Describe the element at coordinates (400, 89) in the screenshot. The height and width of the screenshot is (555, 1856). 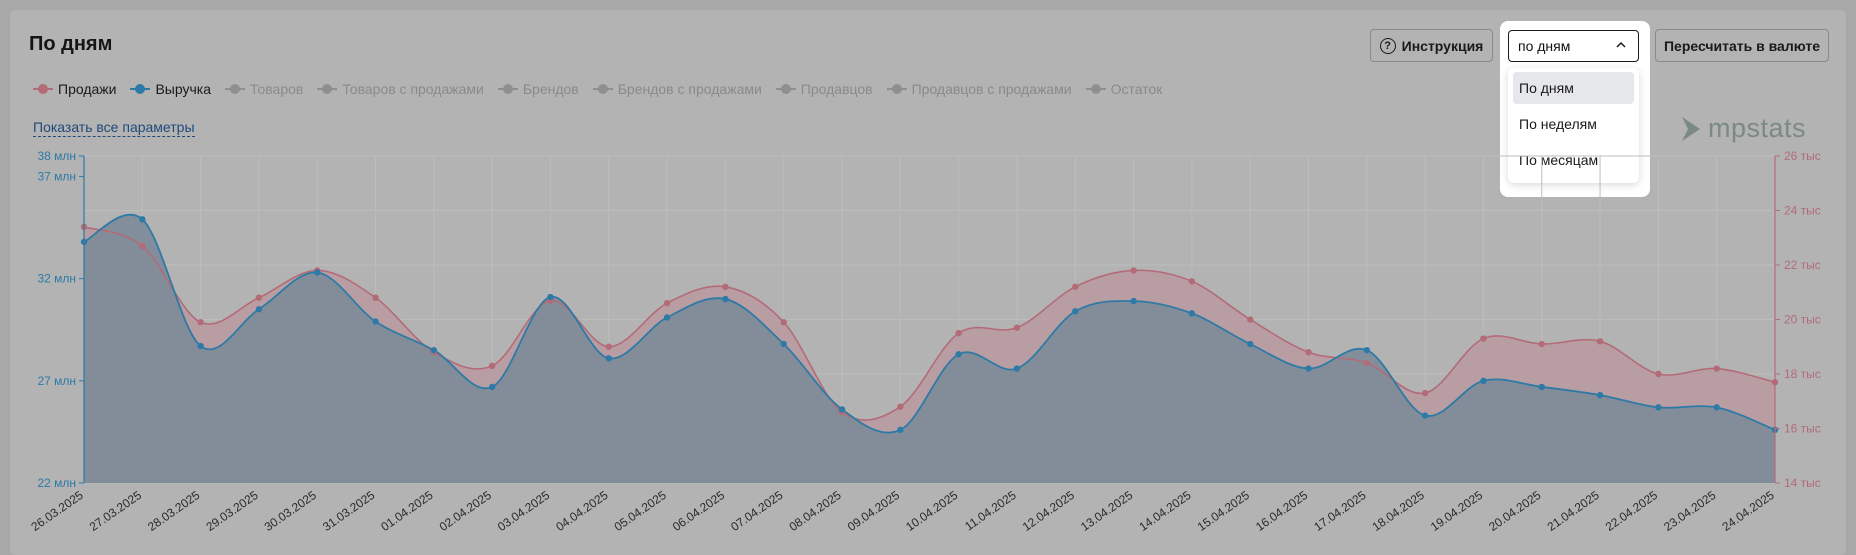
I see `legend-item: Товаров с продажами` at that location.